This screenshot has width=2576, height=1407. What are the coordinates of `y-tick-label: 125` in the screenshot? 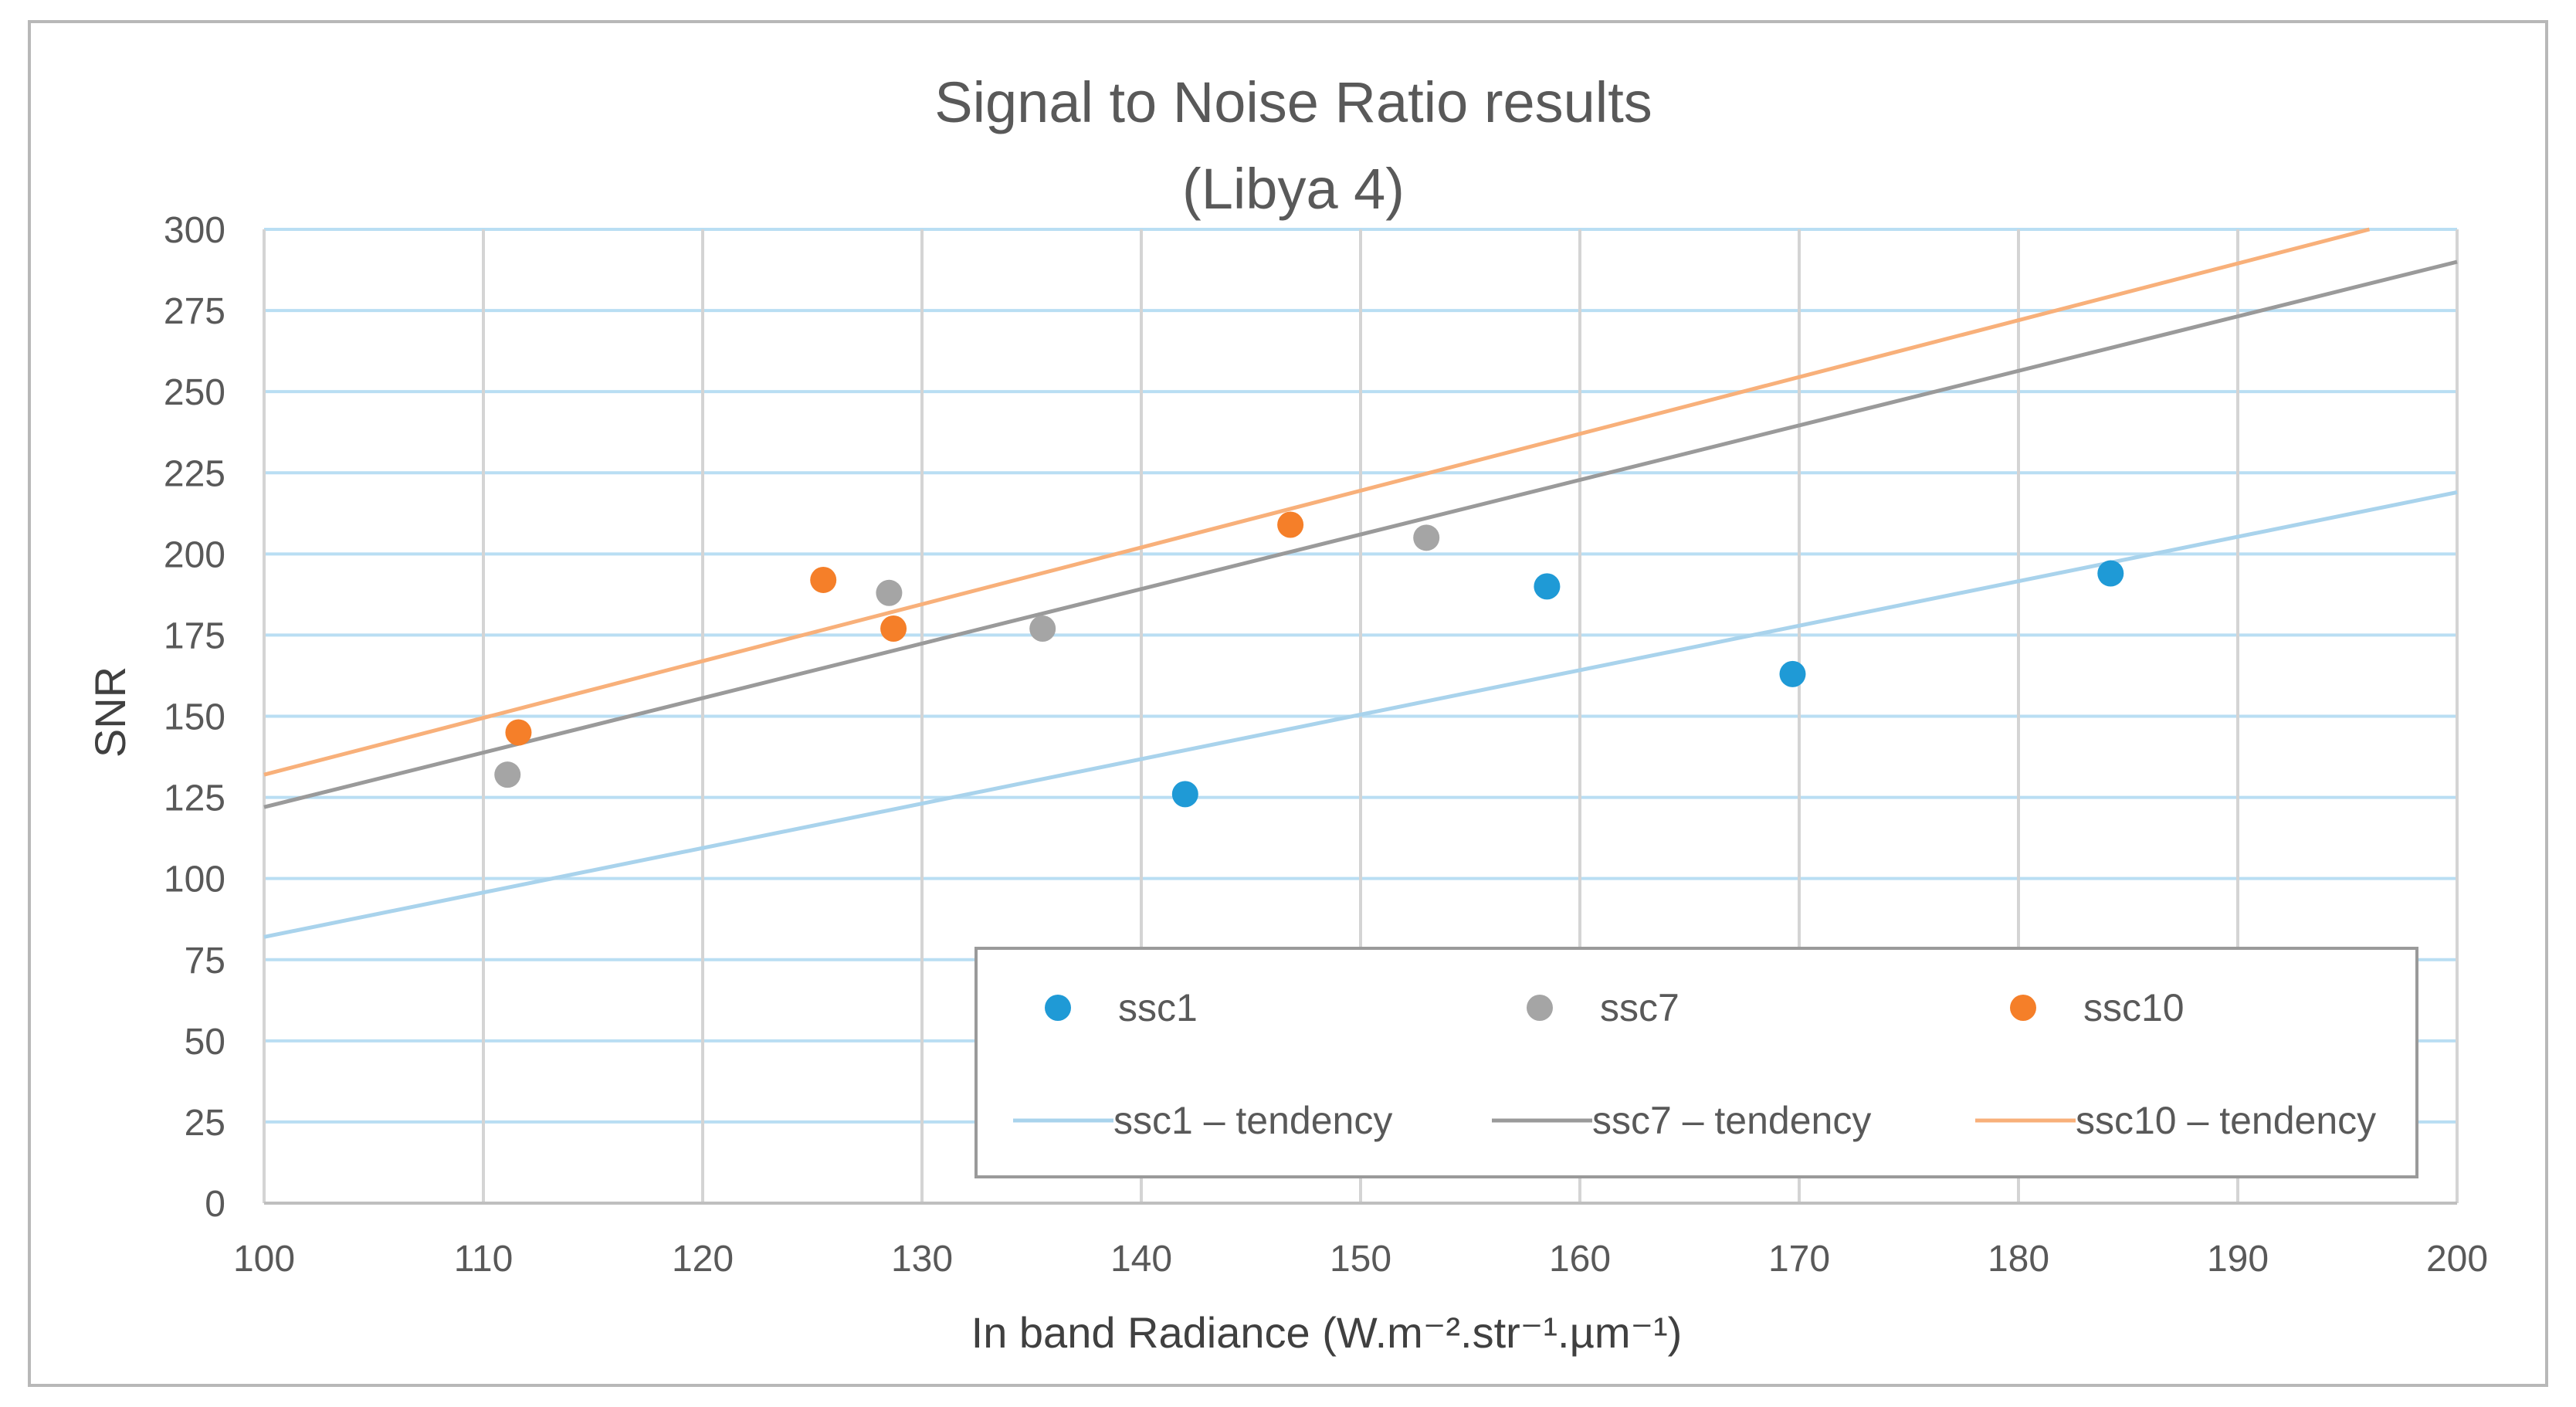 It's located at (194, 799).